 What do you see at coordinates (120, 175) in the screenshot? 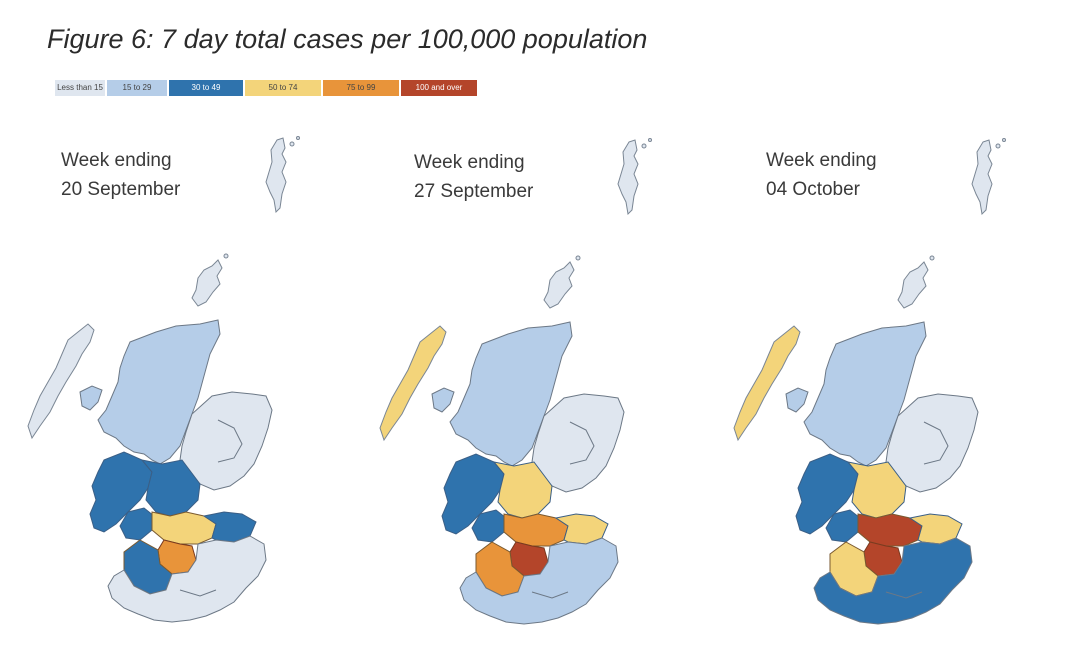
I see `map-label-week-1: Week ending 20 September` at bounding box center [120, 175].